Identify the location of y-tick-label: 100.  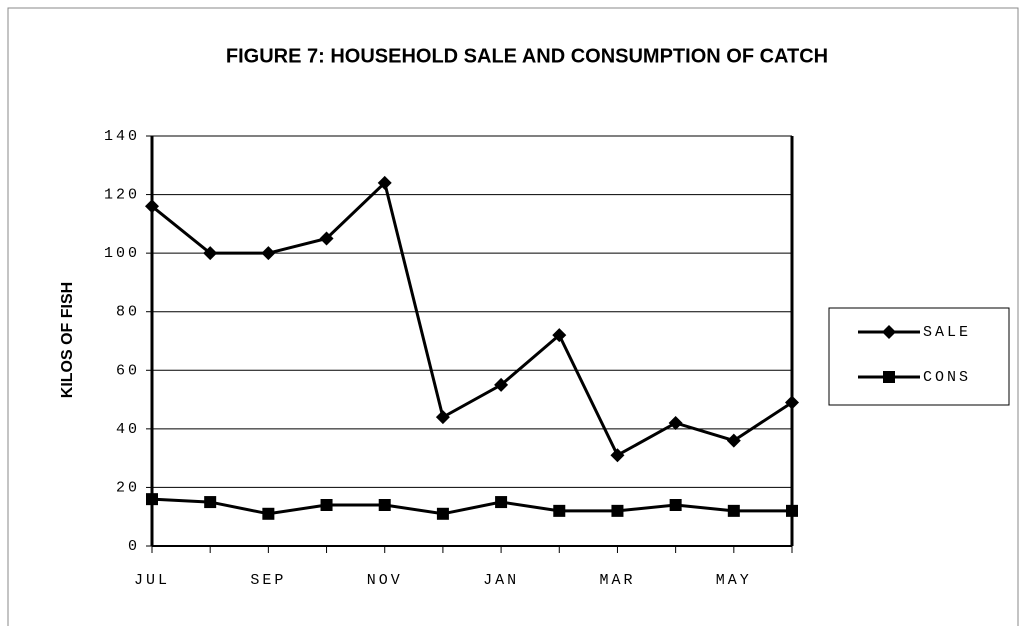
(122, 253).